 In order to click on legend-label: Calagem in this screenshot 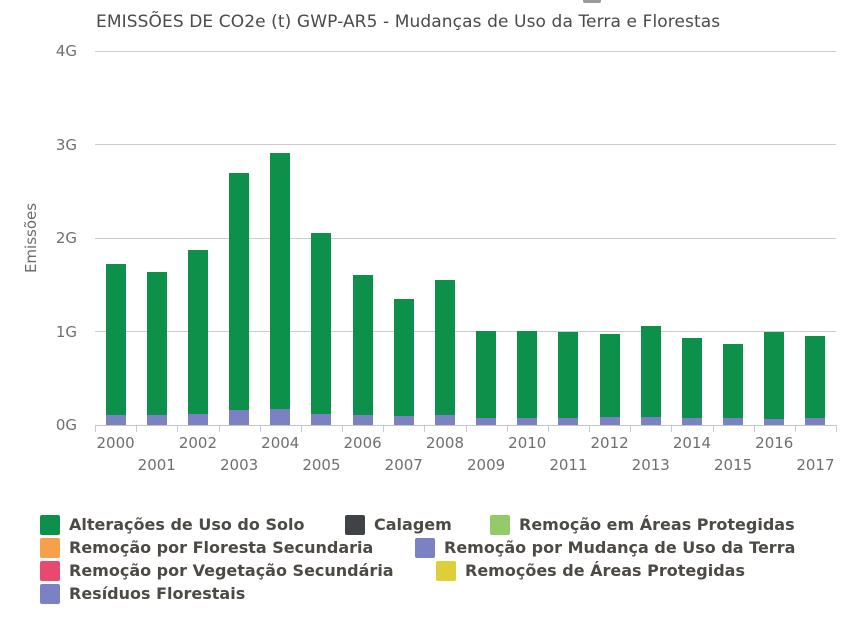, I will do `click(413, 524)`.